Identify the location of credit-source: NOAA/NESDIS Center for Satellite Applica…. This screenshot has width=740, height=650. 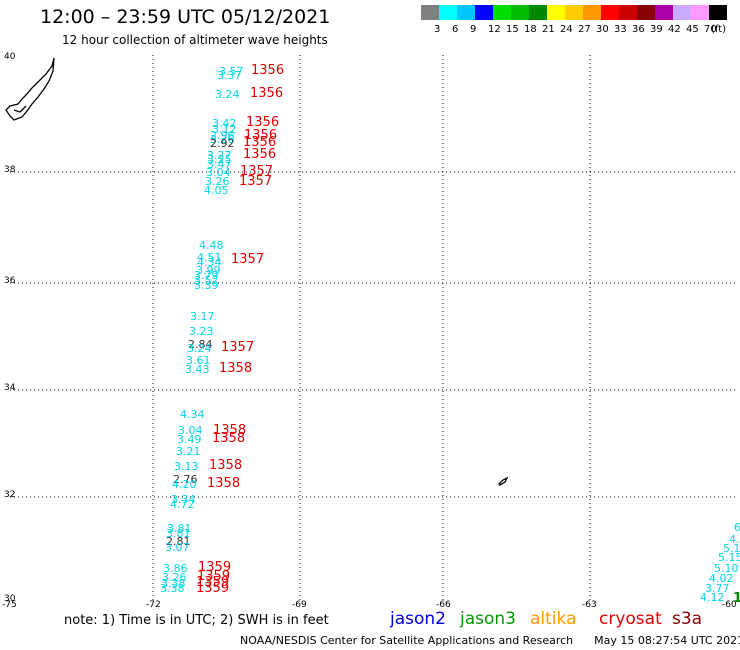
(407, 640).